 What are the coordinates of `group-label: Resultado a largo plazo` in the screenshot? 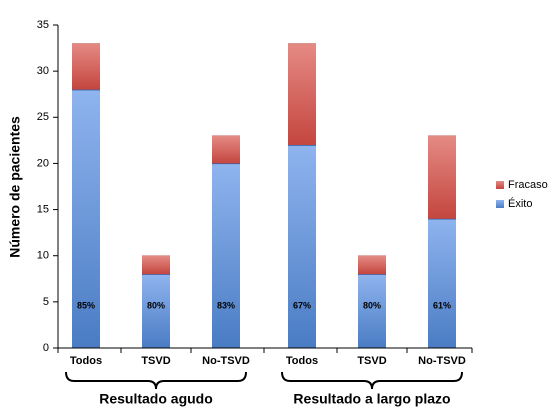 It's located at (371, 399).